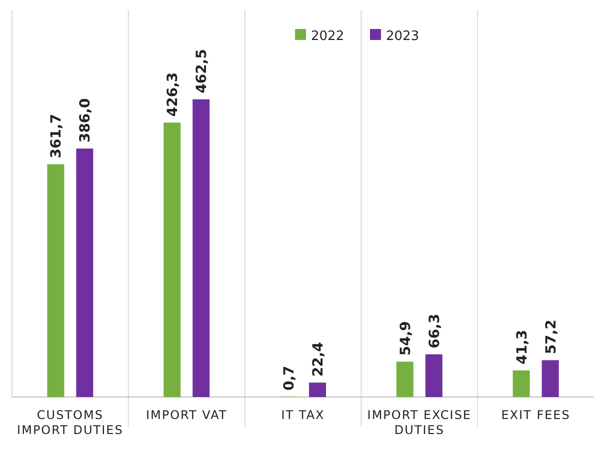 The width and height of the screenshot is (600, 451). Describe the element at coordinates (535, 415) in the screenshot. I see `x-tick-label: EXIT FEES` at that location.